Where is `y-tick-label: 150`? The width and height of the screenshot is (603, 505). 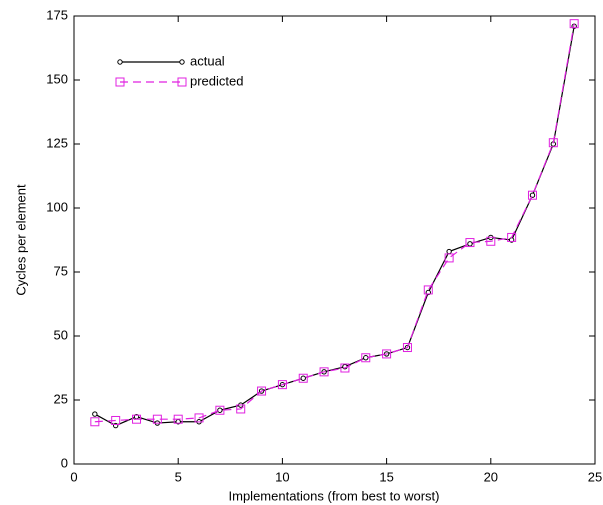
y-tick-label: 150 is located at coordinates (57, 78).